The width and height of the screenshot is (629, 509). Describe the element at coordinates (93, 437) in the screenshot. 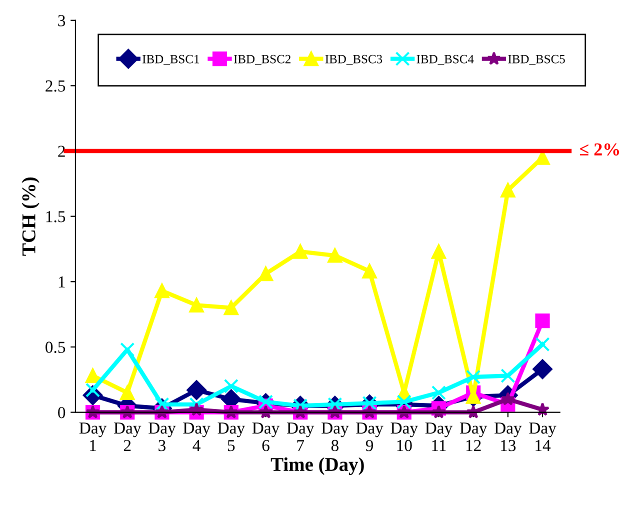

I see `x-tick-label: Day 1` at that location.